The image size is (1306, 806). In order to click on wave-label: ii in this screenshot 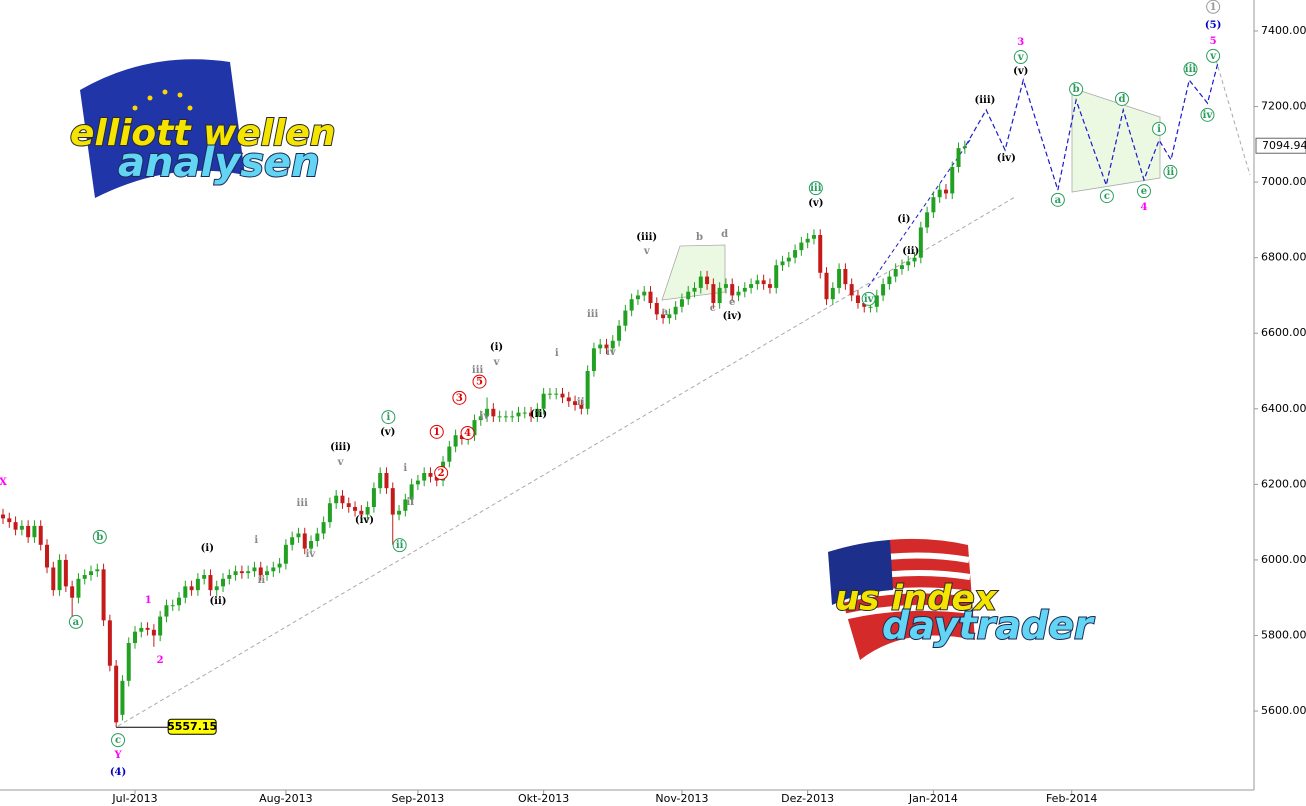, I will do `click(400, 545)`.